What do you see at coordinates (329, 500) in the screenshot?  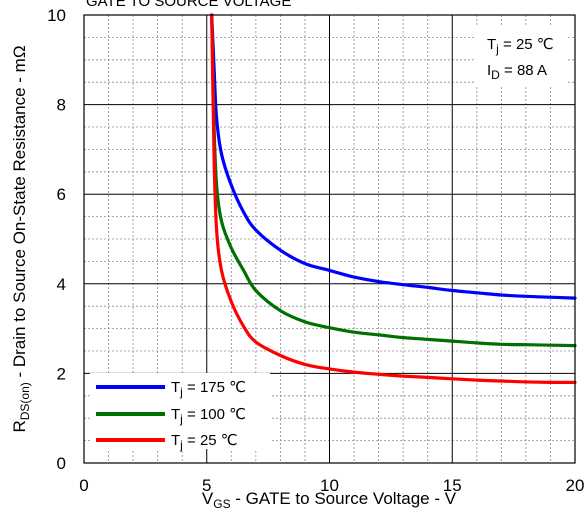 I see `x-axis-title: VGS - GATE to Source Voltage - V` at bounding box center [329, 500].